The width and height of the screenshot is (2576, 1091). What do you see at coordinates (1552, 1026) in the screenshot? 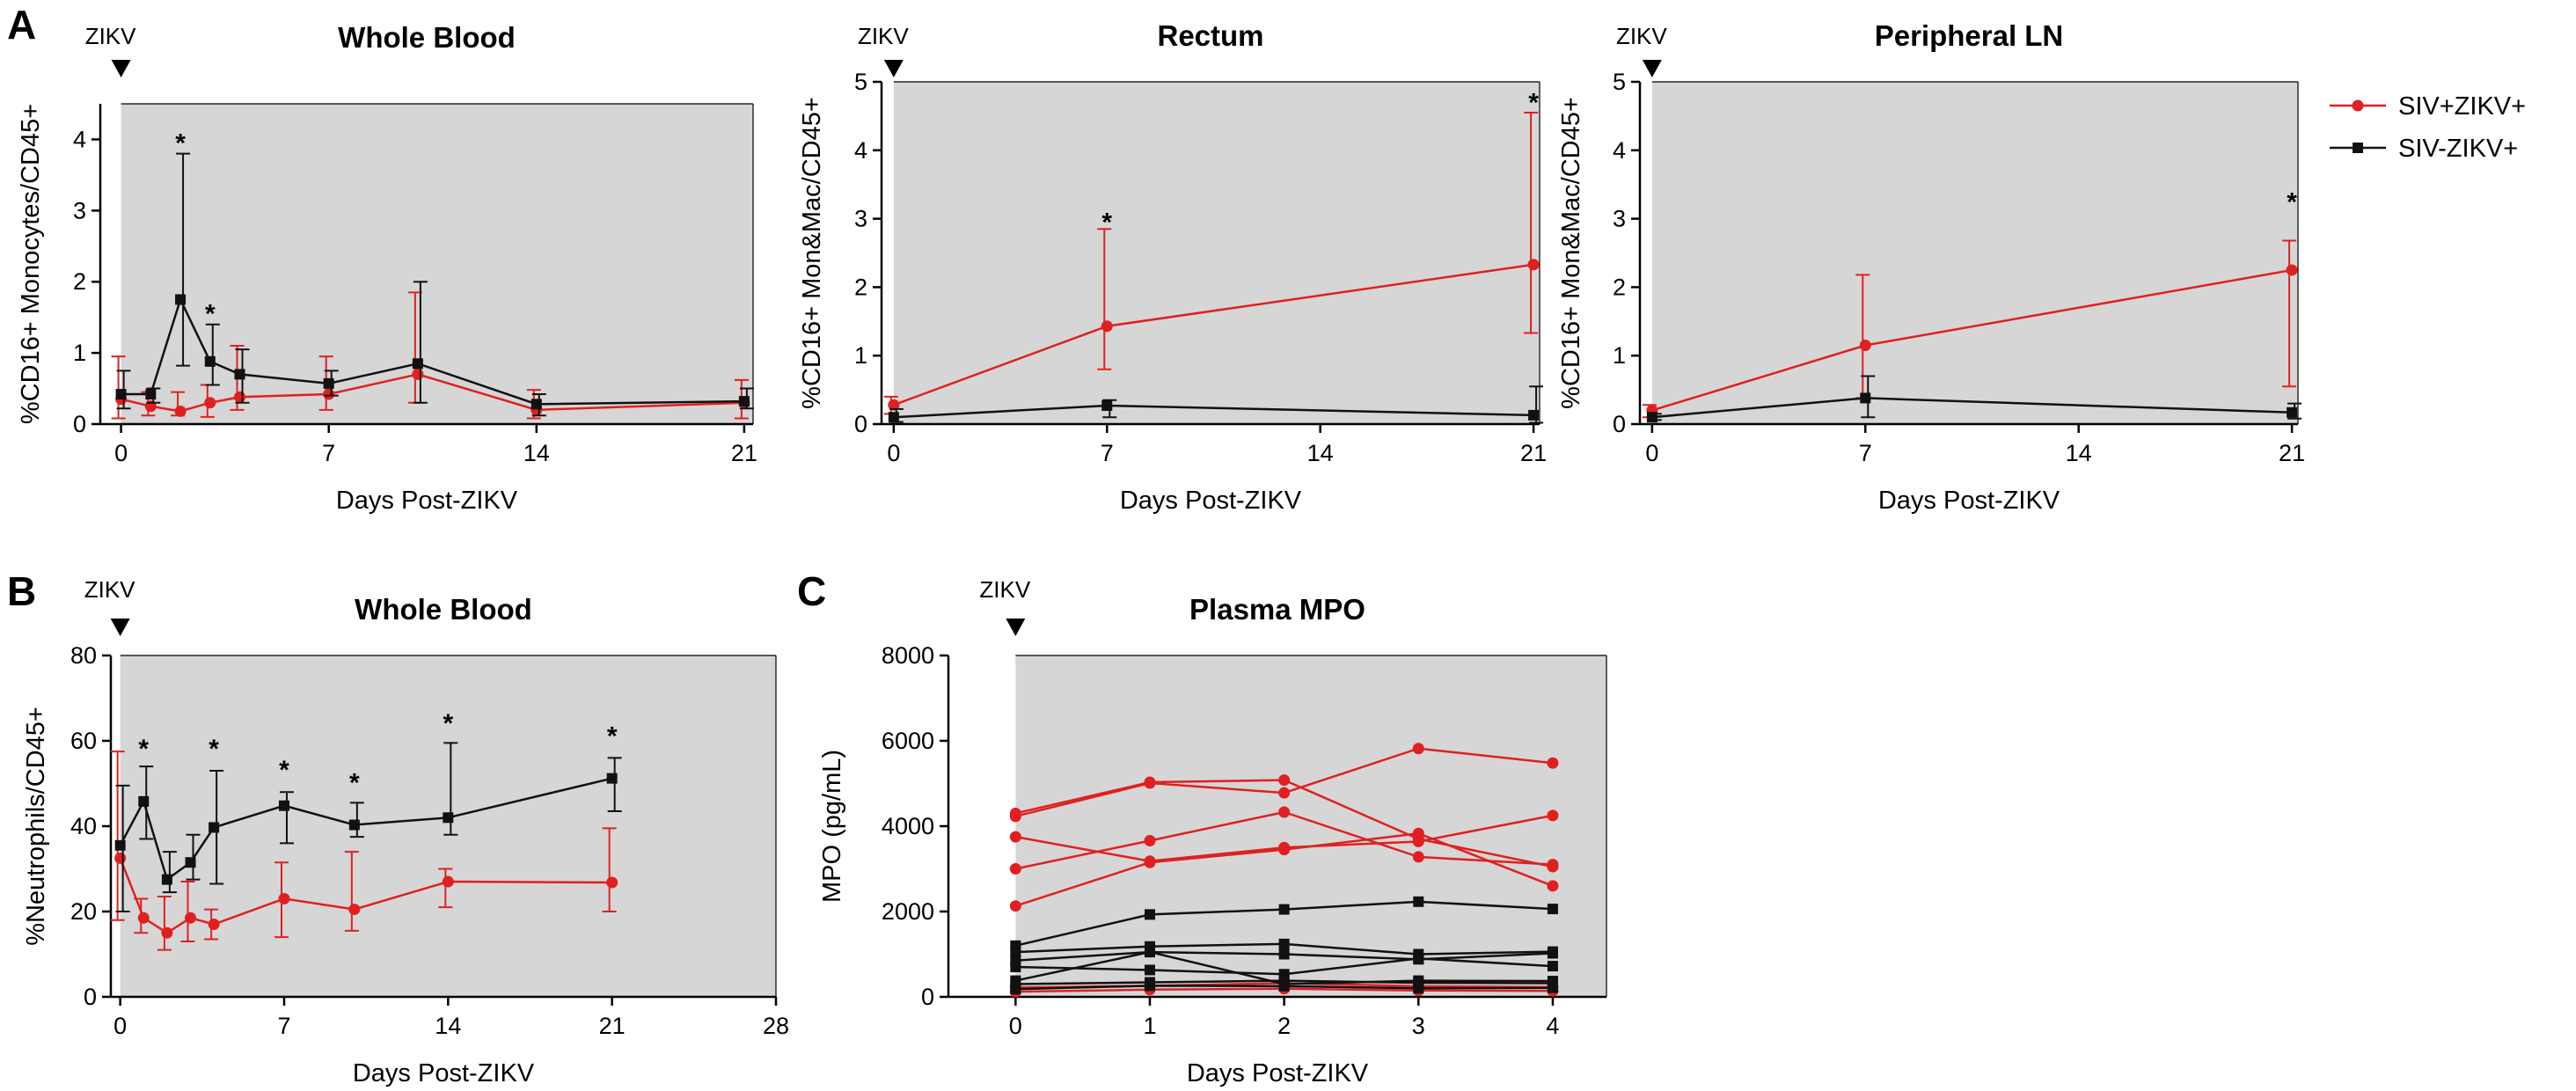
I see `x-tick-label: 4` at bounding box center [1552, 1026].